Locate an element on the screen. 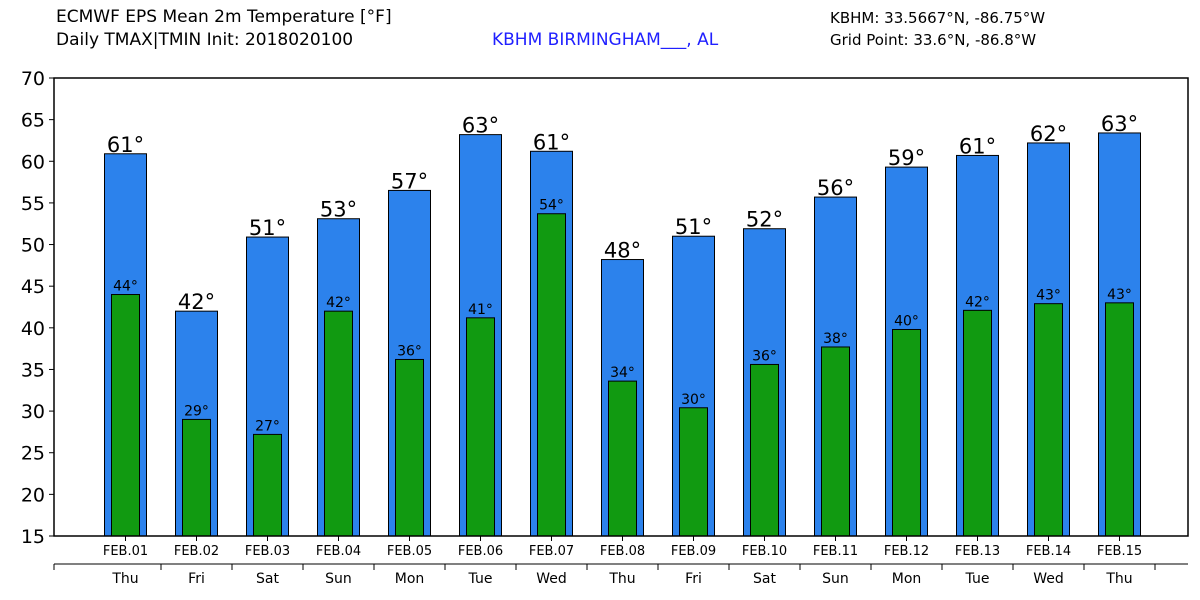 The image size is (1200, 600). x-tick-label: FEB.11 is located at coordinates (835, 551).